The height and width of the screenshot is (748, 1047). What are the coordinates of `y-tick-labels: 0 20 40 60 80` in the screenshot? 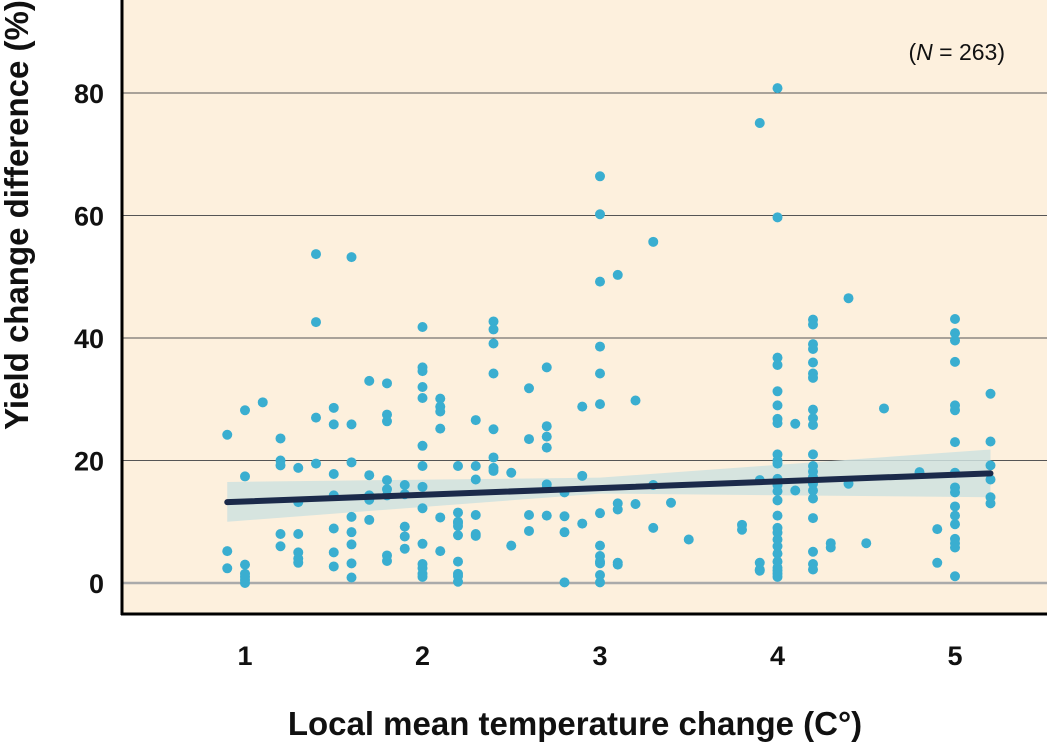 It's located at (89, 339).